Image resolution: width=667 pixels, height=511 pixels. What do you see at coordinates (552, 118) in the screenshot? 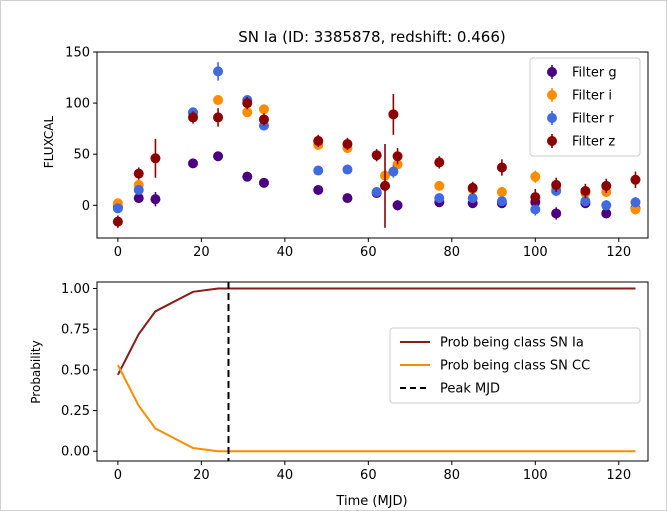
I see `legend-marker-filter-r` at bounding box center [552, 118].